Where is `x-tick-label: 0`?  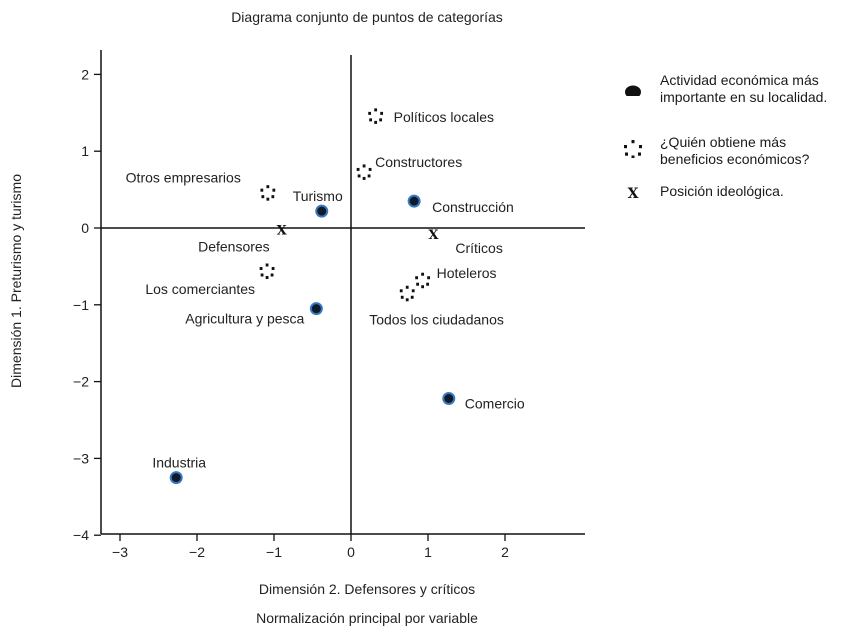
x-tick-label: 0 is located at coordinates (351, 552).